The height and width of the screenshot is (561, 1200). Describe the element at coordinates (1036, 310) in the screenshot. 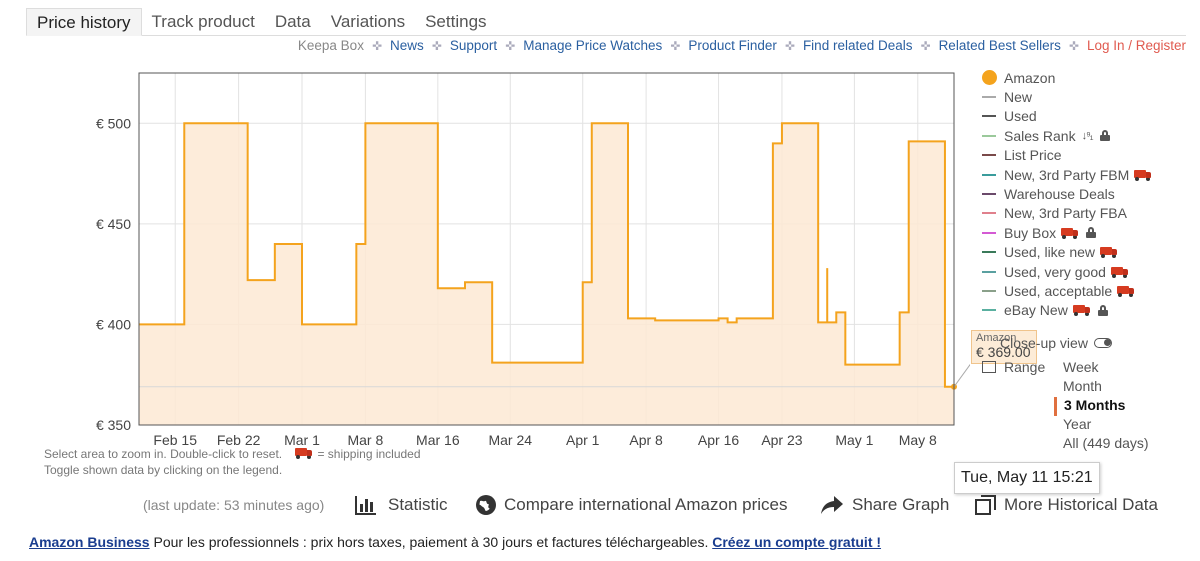

I see `legend-label: eBay New` at that location.